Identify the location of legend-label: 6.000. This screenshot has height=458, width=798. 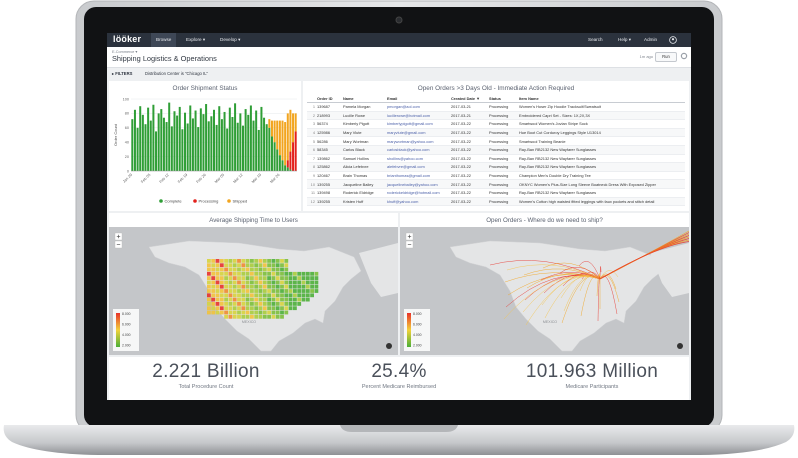
(126, 325).